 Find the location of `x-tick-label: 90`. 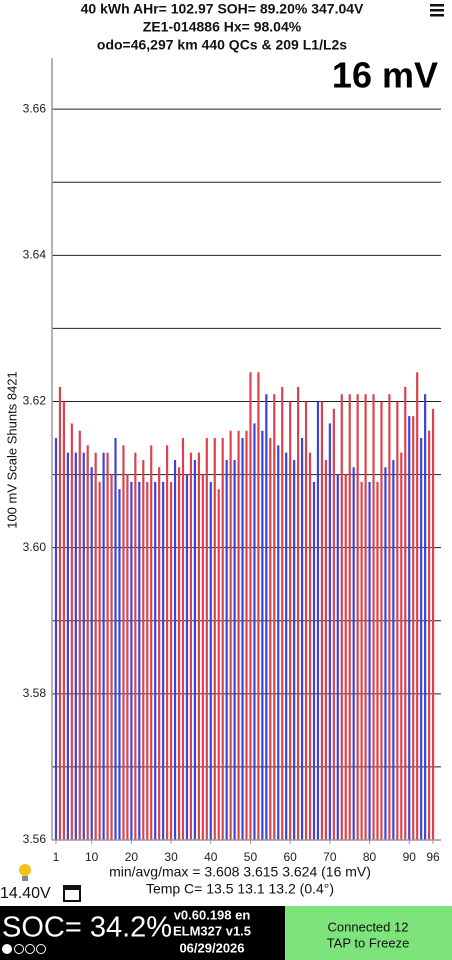

x-tick-label: 90 is located at coordinates (410, 857).